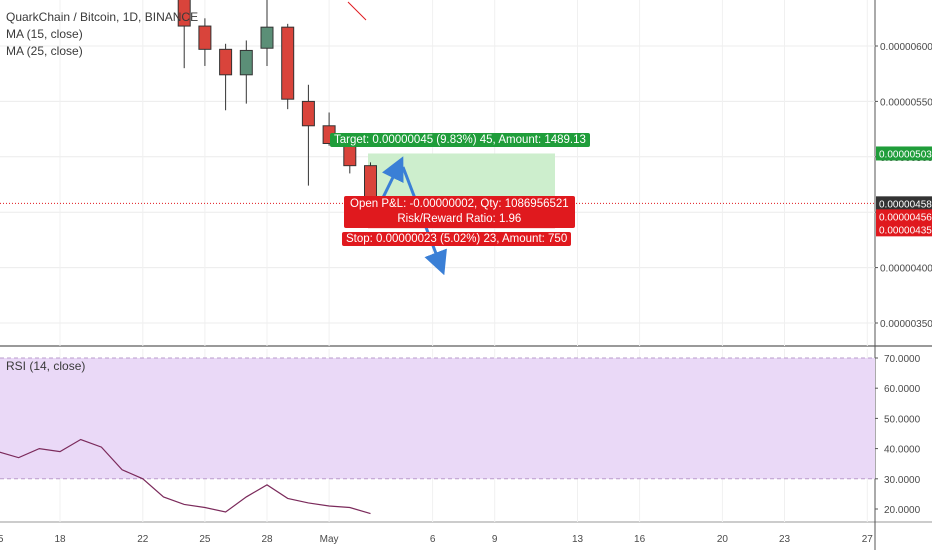 The height and width of the screenshot is (550, 932). Describe the element at coordinates (2, 539) in the screenshot. I see `date-tick-label: 15` at that location.